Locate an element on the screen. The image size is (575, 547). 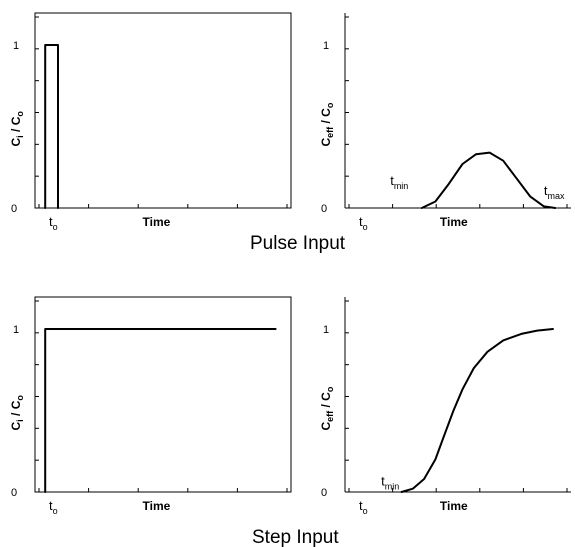
pulse-effluent-concentration-series-line is located at coordinates (488, 180).